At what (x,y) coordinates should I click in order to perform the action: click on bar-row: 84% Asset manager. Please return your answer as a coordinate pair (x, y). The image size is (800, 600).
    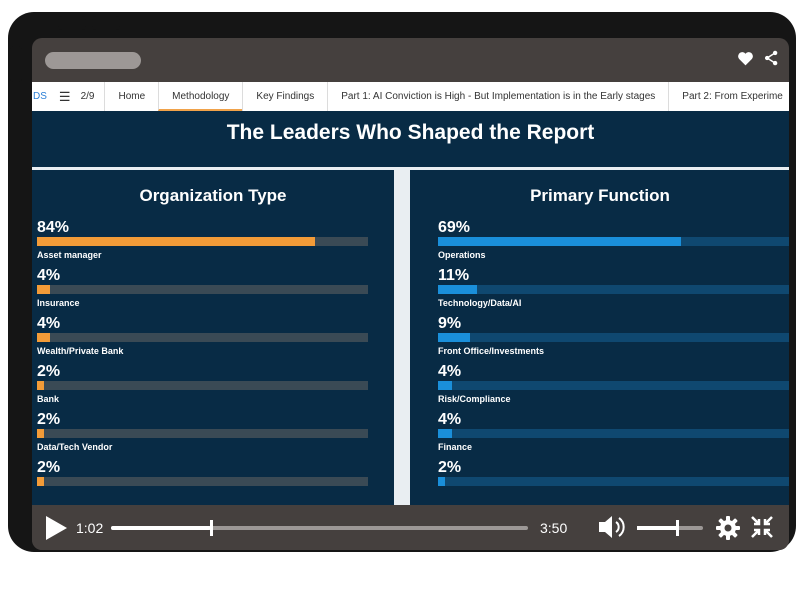
    Looking at the image, I should click on (213, 243).